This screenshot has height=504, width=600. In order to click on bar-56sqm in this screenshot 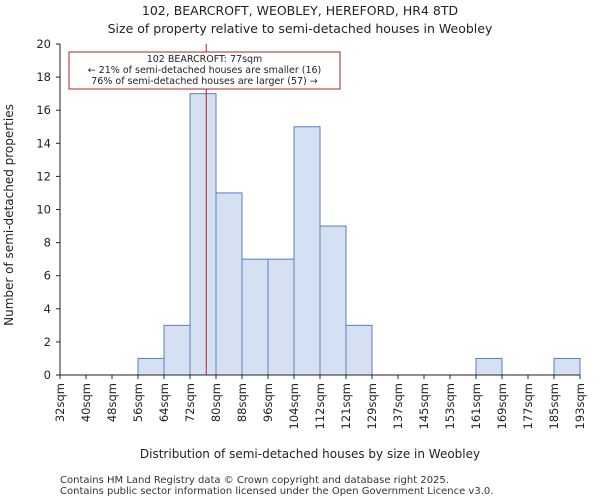, I will do `click(151, 366)`.